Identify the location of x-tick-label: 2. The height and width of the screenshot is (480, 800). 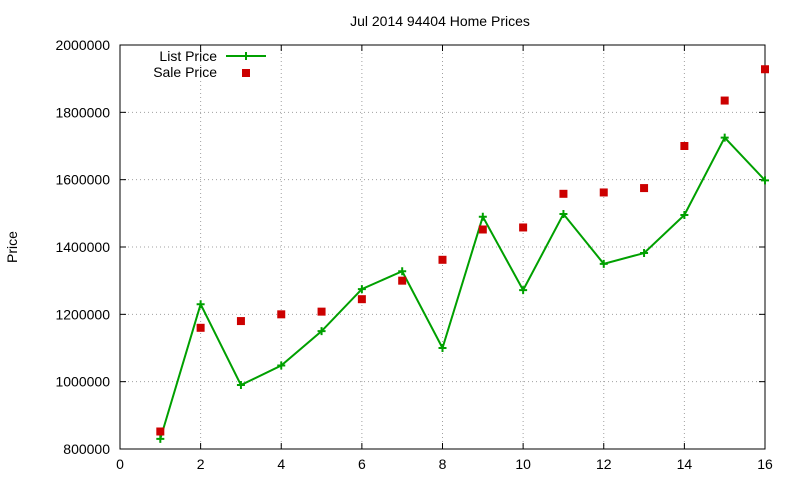
(201, 464).